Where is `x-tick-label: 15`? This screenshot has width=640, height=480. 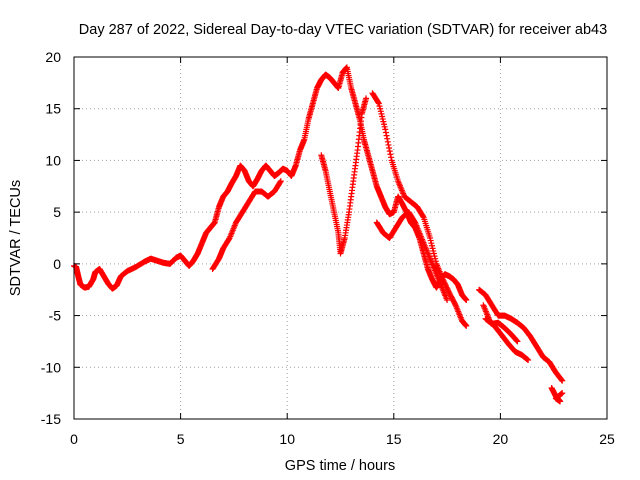 x-tick-label: 15 is located at coordinates (394, 439).